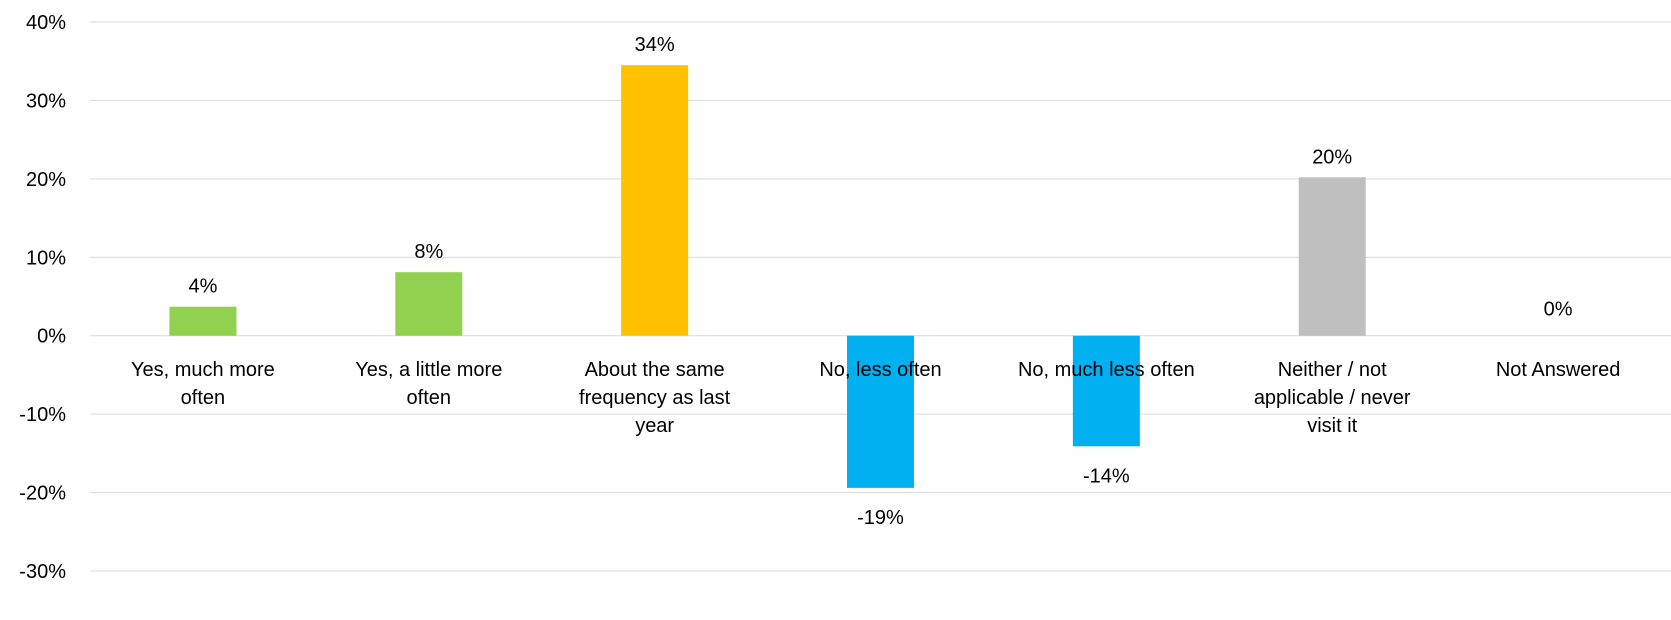 The height and width of the screenshot is (620, 1671). What do you see at coordinates (46, 101) in the screenshot?
I see `y-tick-label: 30%` at bounding box center [46, 101].